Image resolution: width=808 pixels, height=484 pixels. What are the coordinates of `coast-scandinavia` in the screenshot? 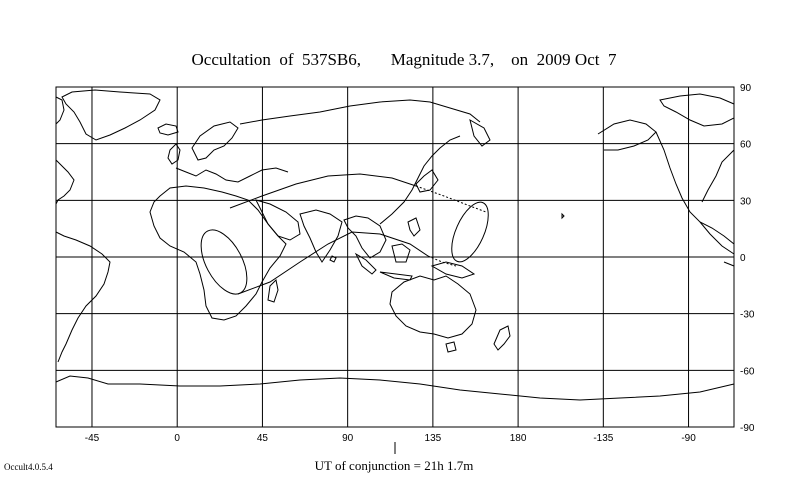 It's located at (215, 141).